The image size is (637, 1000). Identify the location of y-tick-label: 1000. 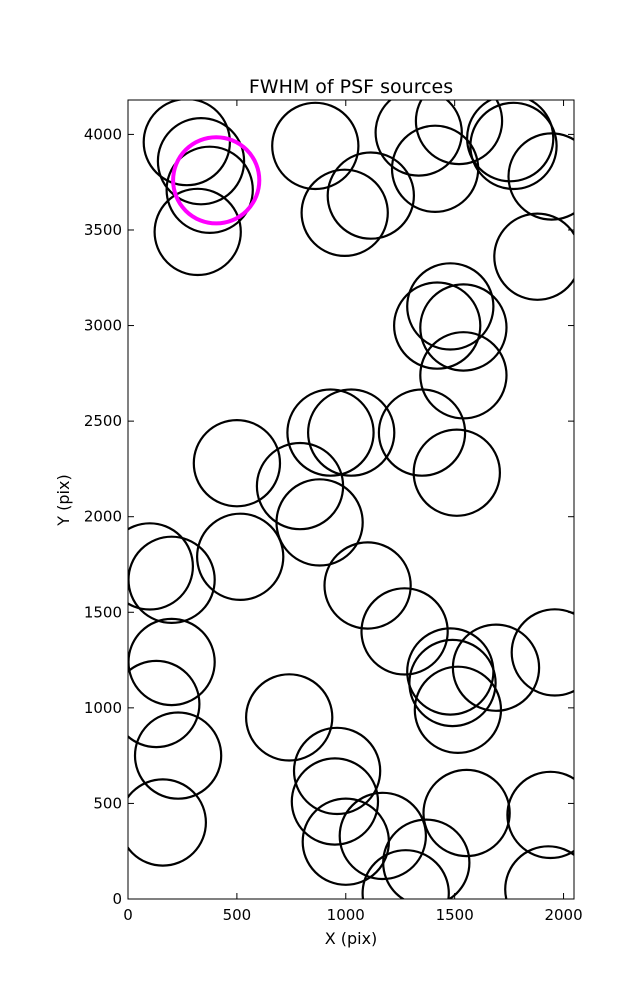
(103, 708).